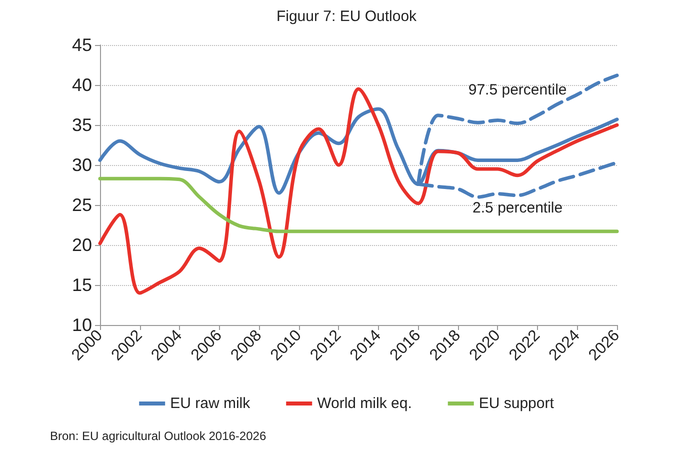 The width and height of the screenshot is (693, 450). Describe the element at coordinates (516, 403) in the screenshot. I see `legend-label: EU support` at that location.